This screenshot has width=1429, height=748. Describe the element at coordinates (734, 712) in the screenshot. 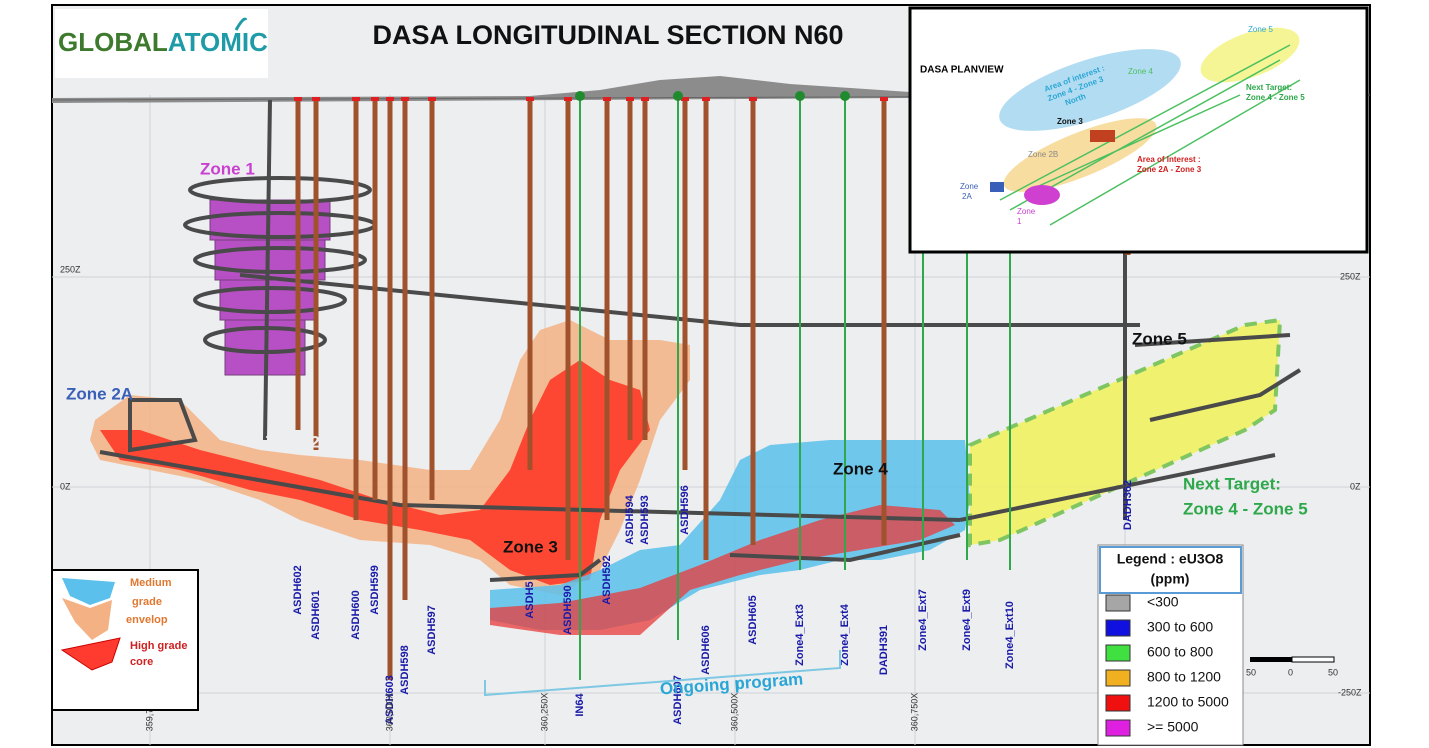

I see `easting-label: 360,500X` at that location.